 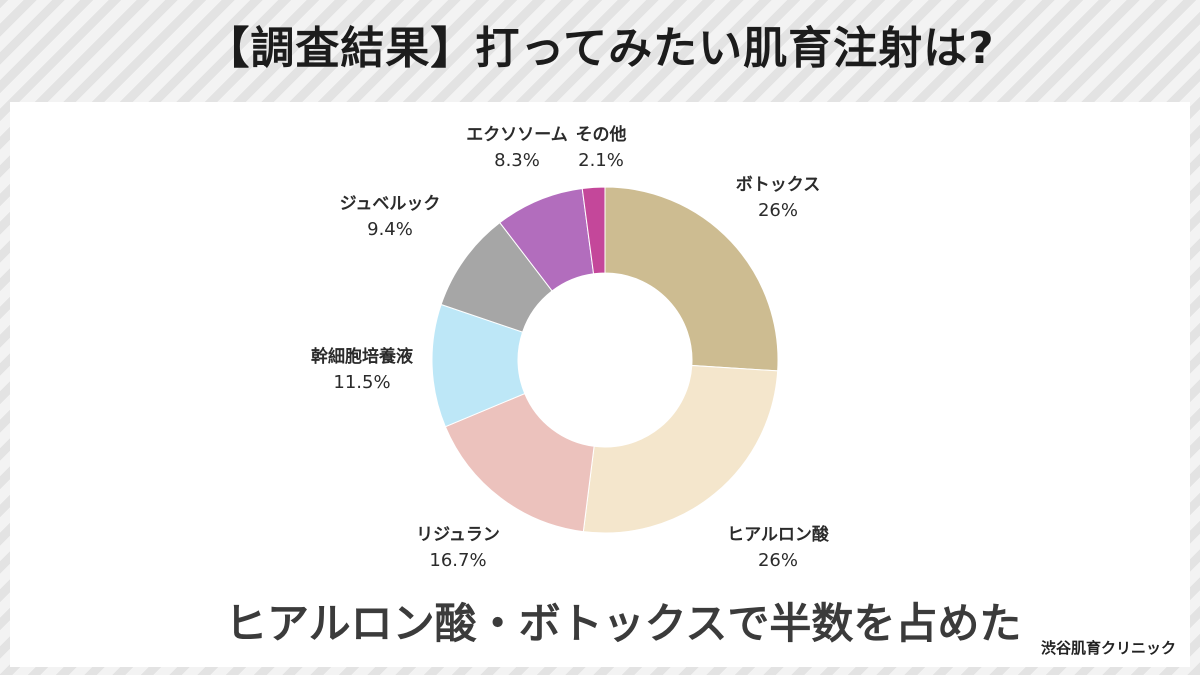 What do you see at coordinates (390, 204) in the screenshot?
I see `slice-label-4: ジュベルック` at bounding box center [390, 204].